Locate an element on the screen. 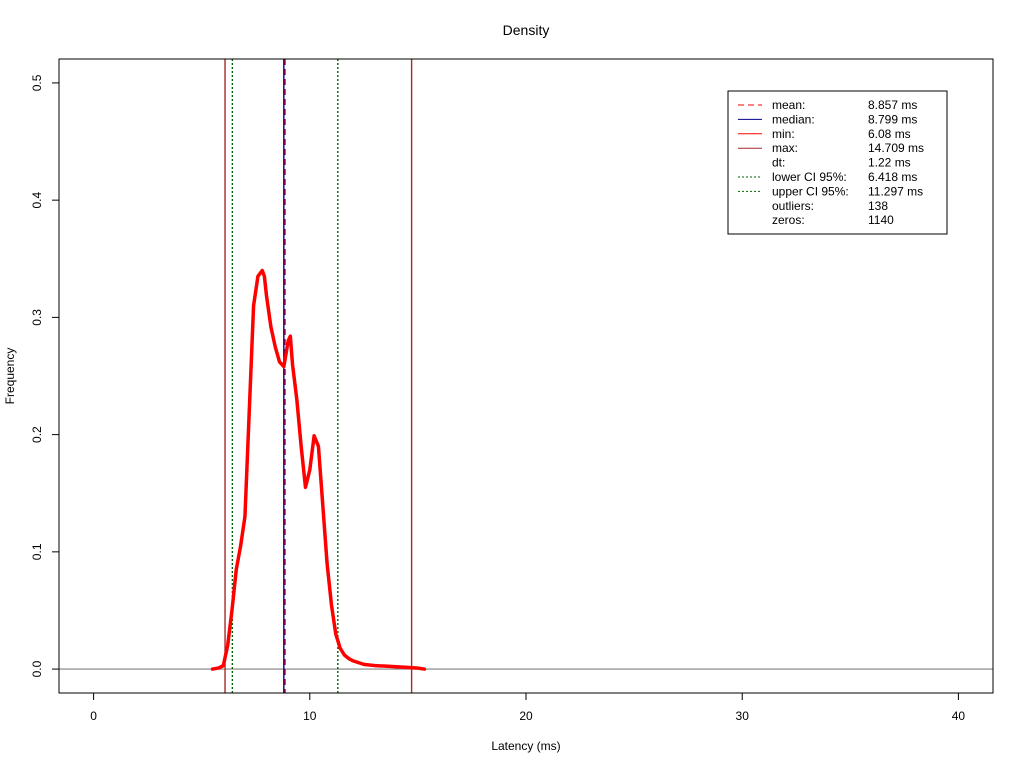 Image resolution: width=1024 pixels, height=768 pixels. legend-label: outliers: is located at coordinates (793, 206).